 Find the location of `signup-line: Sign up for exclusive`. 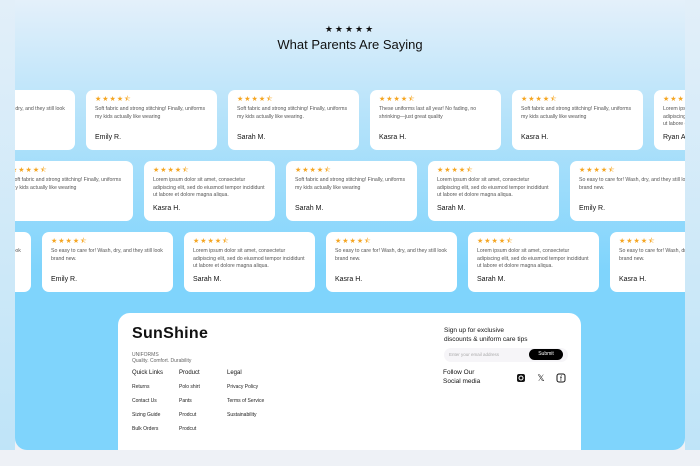

signup-line: Sign up for exclusive is located at coordinates (474, 330).